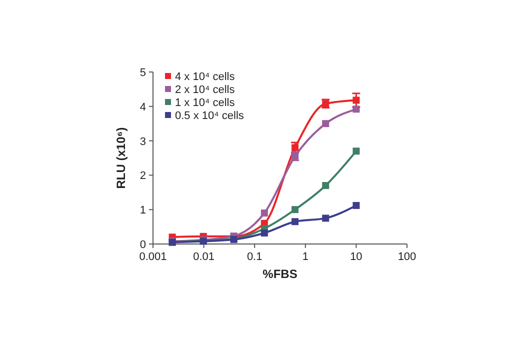  Describe the element at coordinates (143, 210) in the screenshot. I see `y-tick-label: 1` at that location.